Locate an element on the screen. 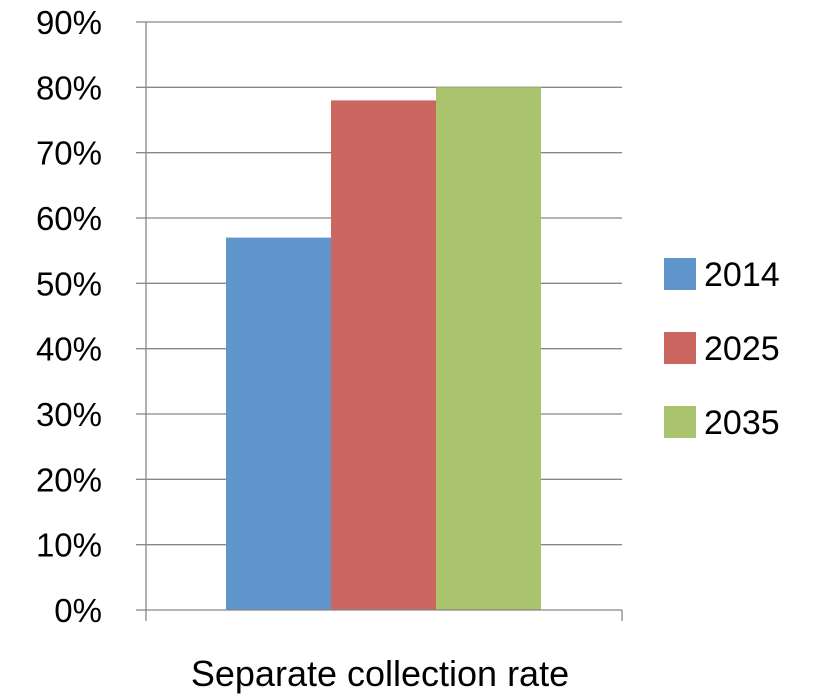 The image size is (819, 696). y-tick-label: 90% is located at coordinates (69, 22).